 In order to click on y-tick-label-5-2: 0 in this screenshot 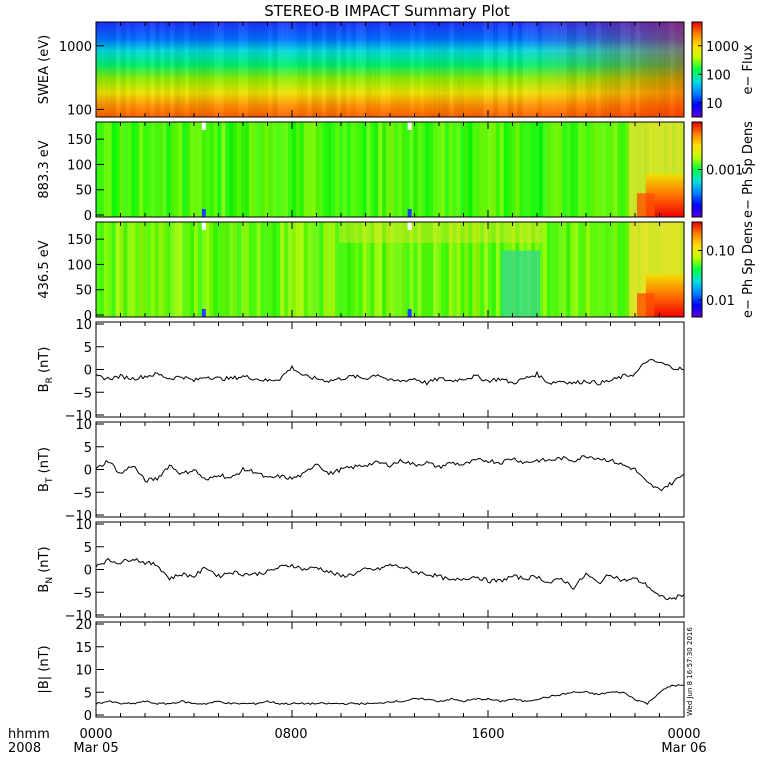, I will do `click(88, 571)`.